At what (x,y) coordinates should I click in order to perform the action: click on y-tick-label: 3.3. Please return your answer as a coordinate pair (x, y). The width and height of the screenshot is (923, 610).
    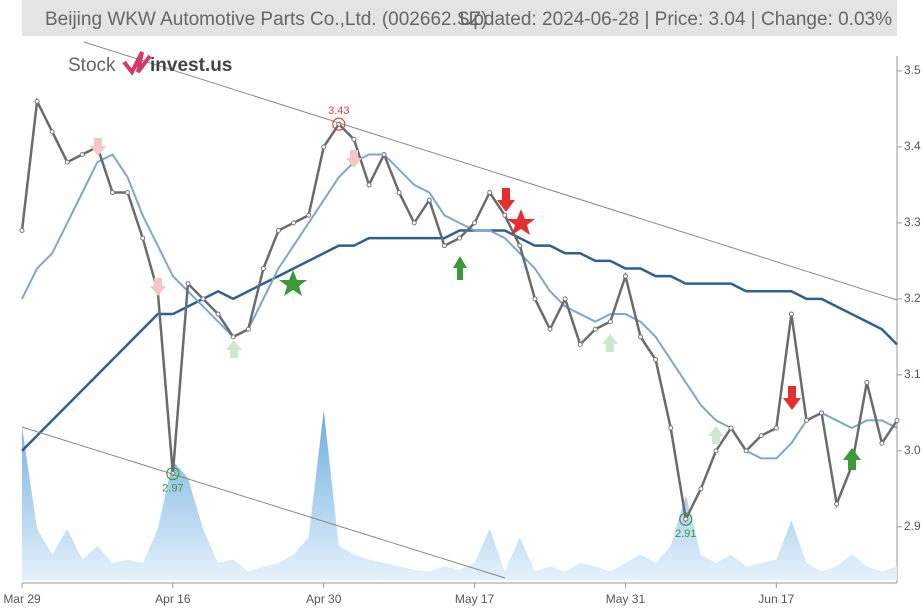
    Looking at the image, I should click on (912, 222).